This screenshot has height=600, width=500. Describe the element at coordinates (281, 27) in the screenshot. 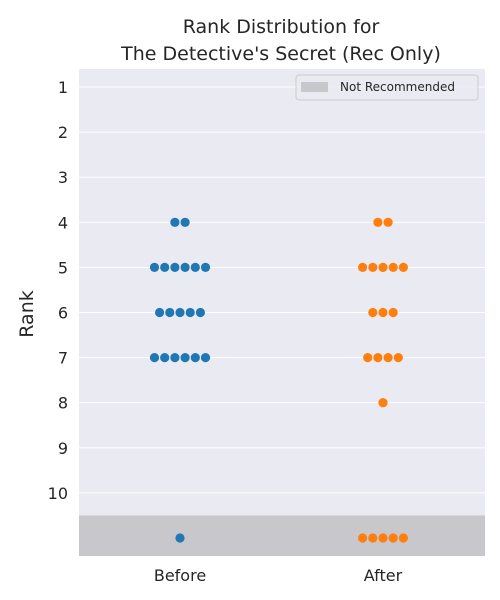

I see `chart-title-line-1: Rank Distribution for` at that location.